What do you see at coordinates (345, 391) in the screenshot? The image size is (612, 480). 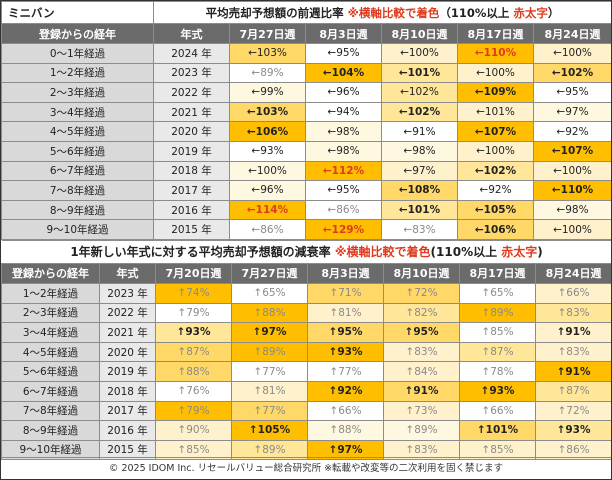 I see `decay-rate-cell: ↑92%` at bounding box center [345, 391].